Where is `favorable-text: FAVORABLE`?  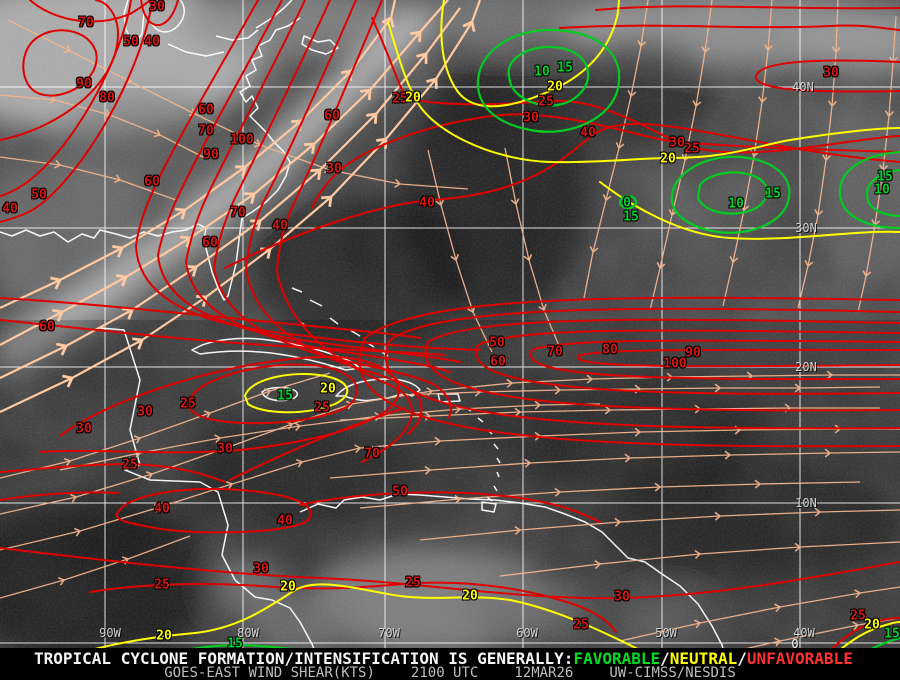
favorable-text: FAVORABLE is located at coordinates (617, 658).